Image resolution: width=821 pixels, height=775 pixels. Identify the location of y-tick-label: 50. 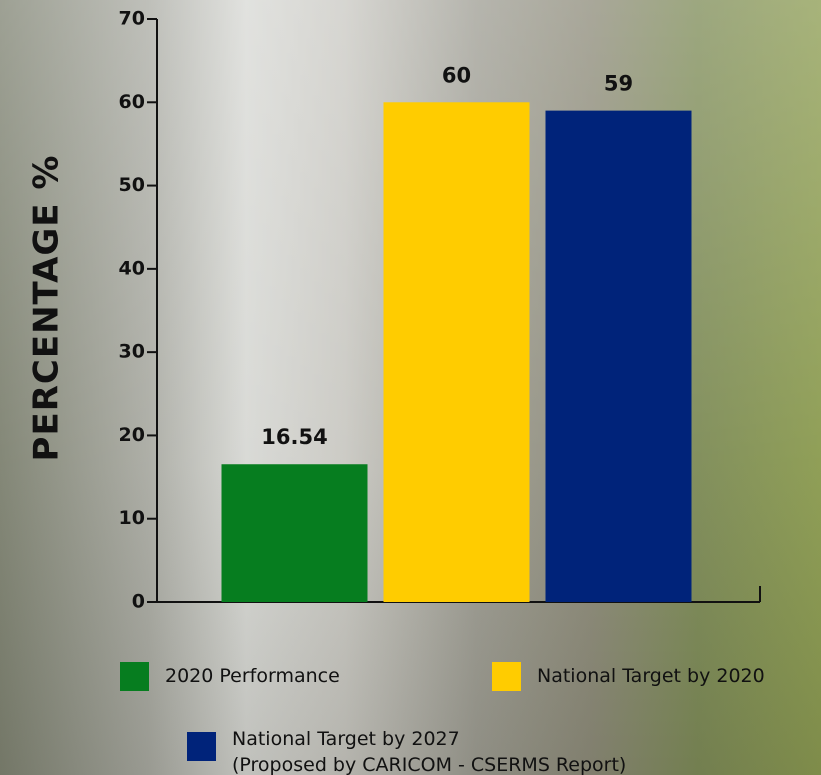
(132, 185).